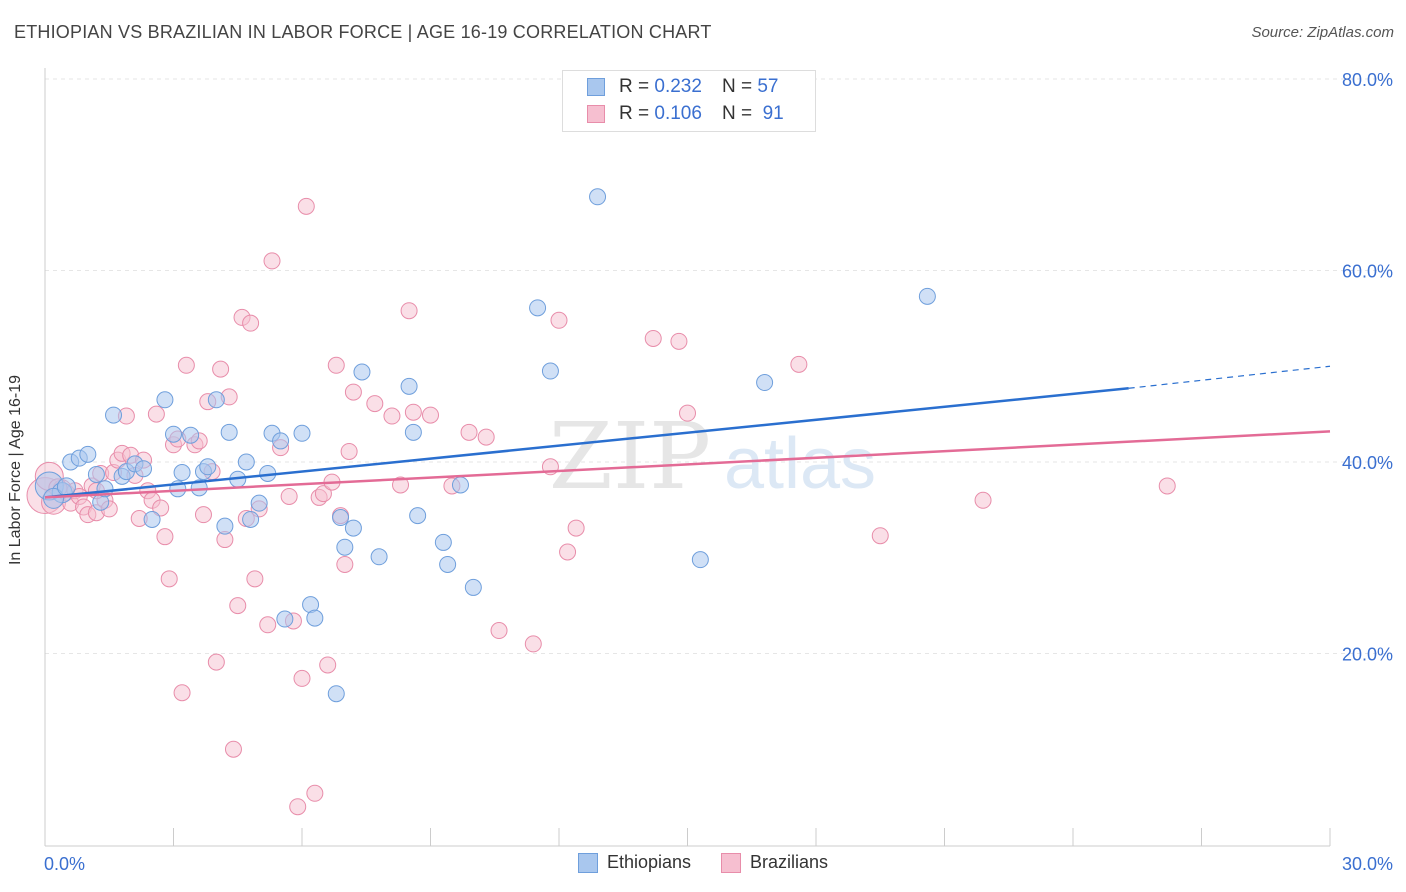  I want to click on y-tick-label: 40.0%, so click(1367, 463).